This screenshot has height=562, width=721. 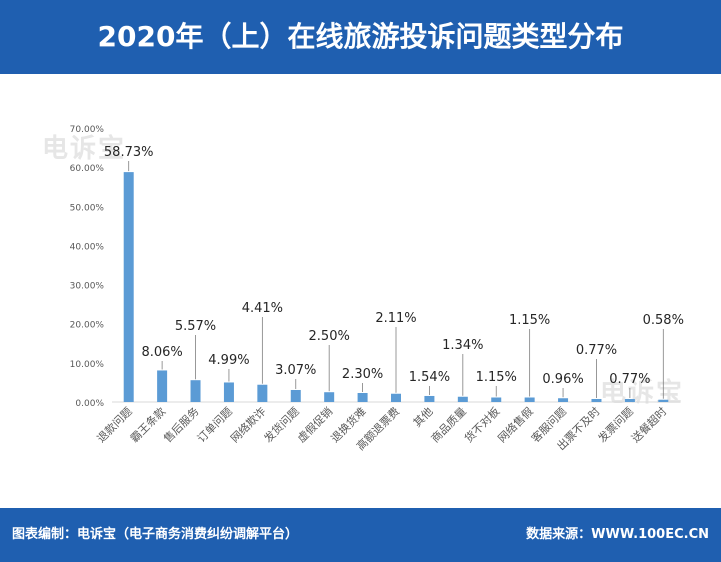 What do you see at coordinates (515, 424) in the screenshot?
I see `x-tick-label: 网络售假` at bounding box center [515, 424].